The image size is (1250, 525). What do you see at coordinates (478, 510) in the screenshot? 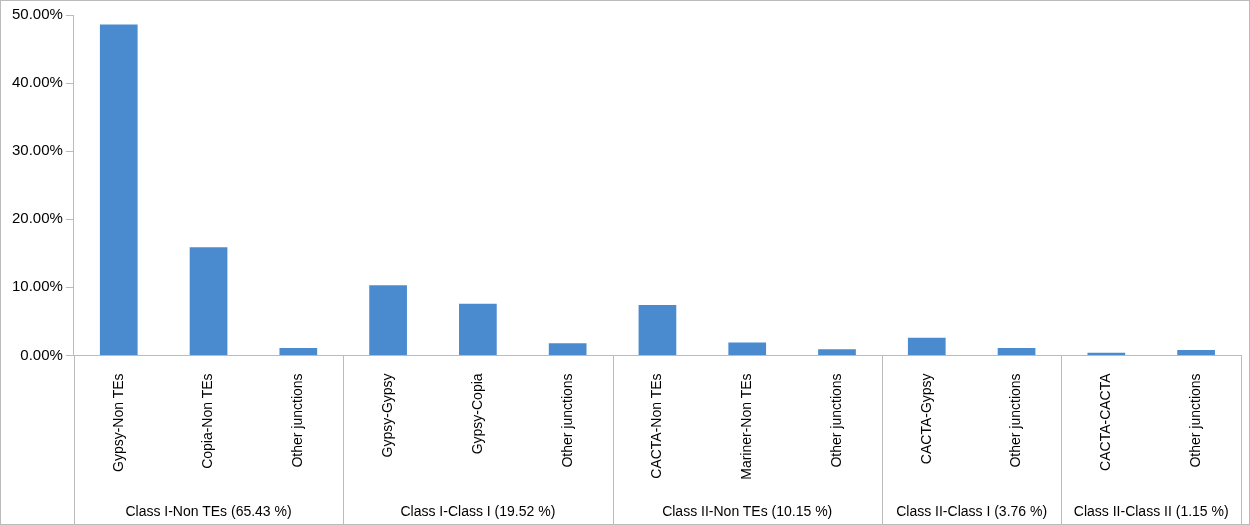
I see `text: Class I-Class I (19.52 %)` at bounding box center [478, 510].